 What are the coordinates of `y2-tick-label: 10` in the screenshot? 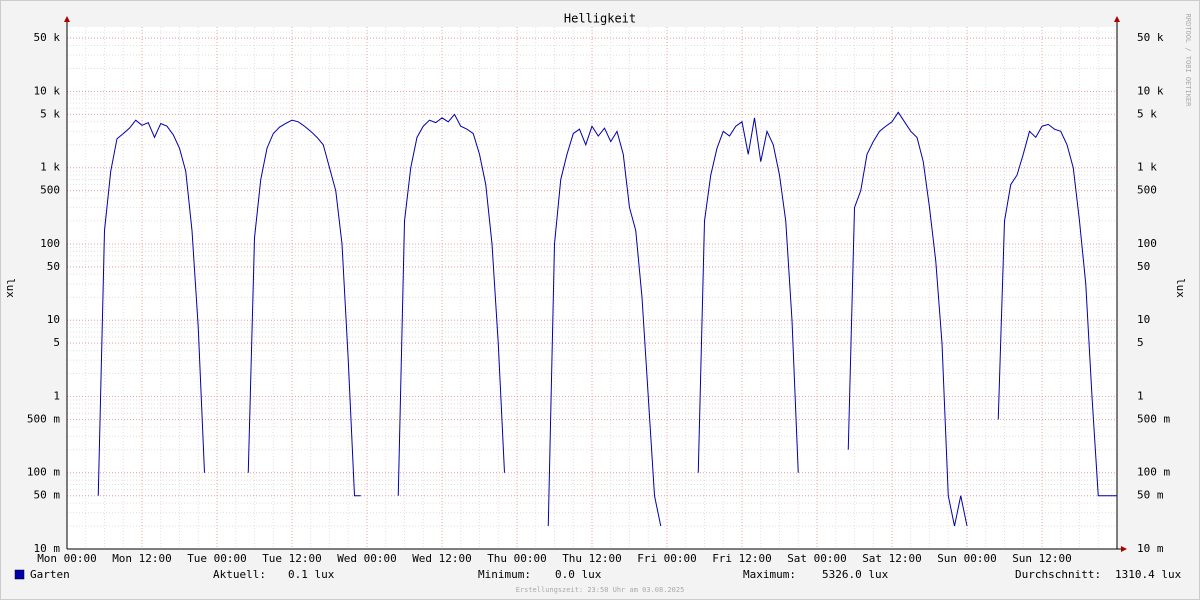 It's located at (1143, 319).